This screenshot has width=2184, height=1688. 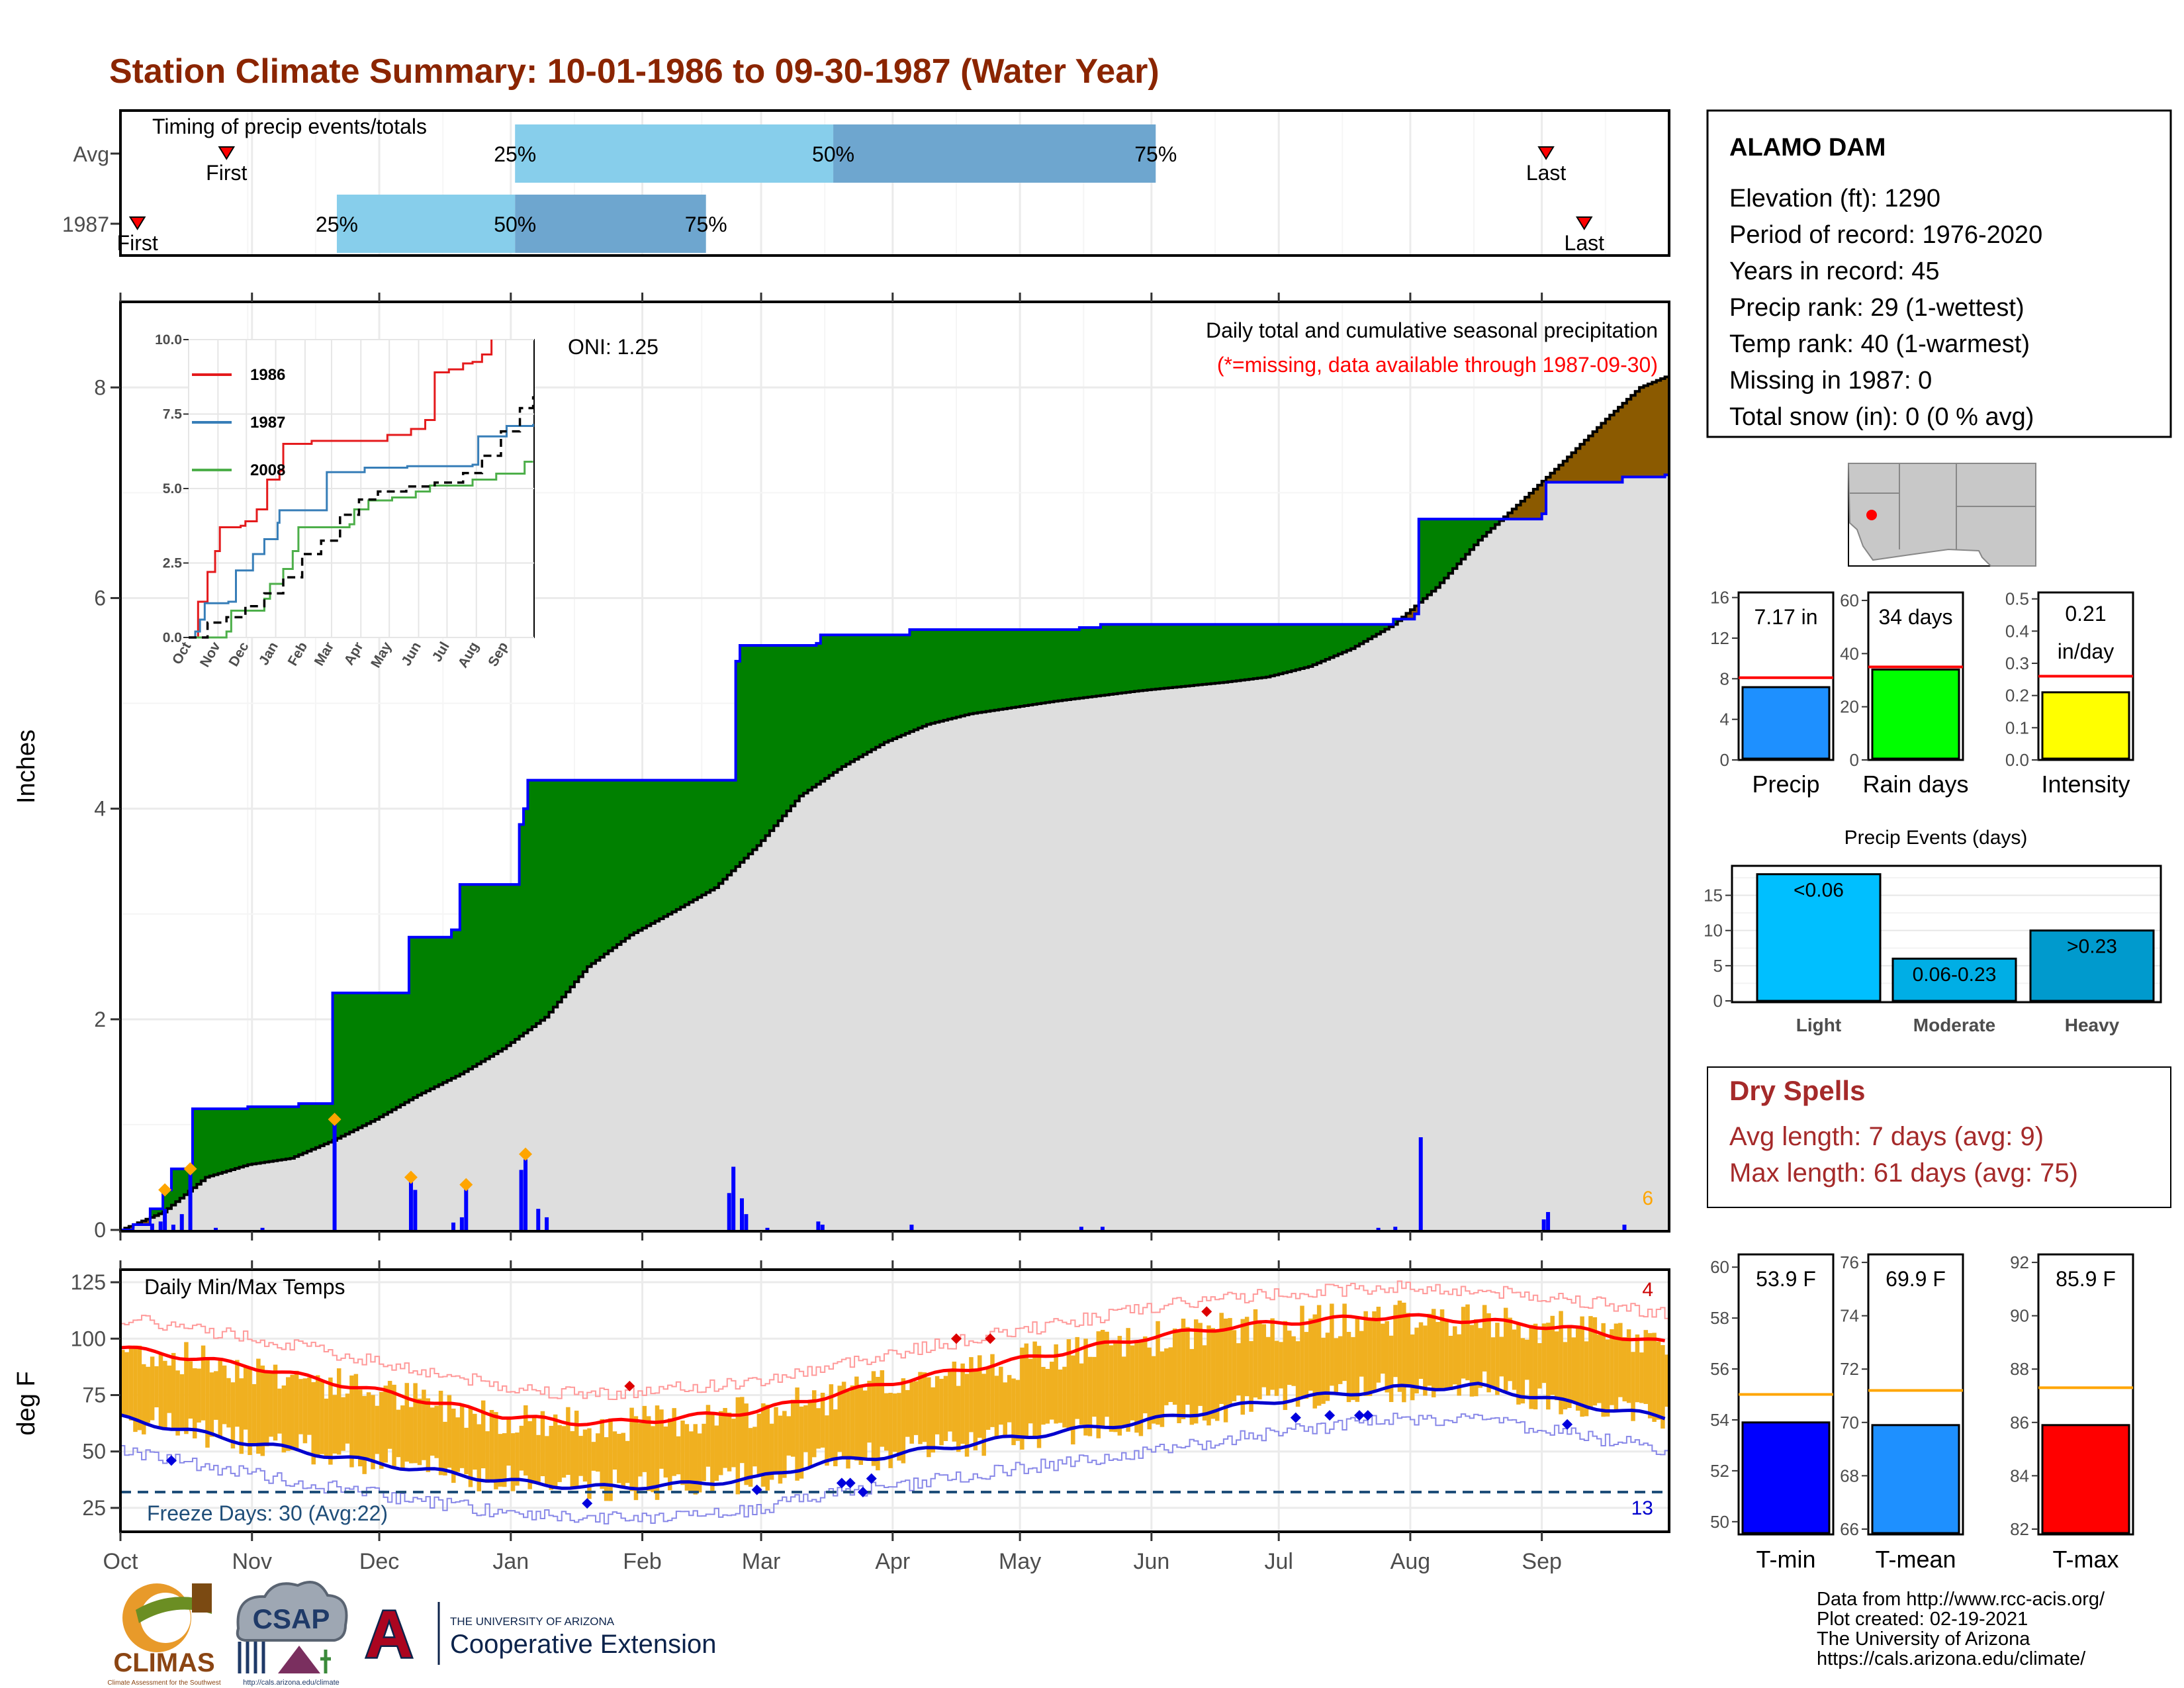 What do you see at coordinates (1886, 1136) in the screenshot?
I see `dry-spells-avg: Avg length: 7 days (avg: 9)` at bounding box center [1886, 1136].